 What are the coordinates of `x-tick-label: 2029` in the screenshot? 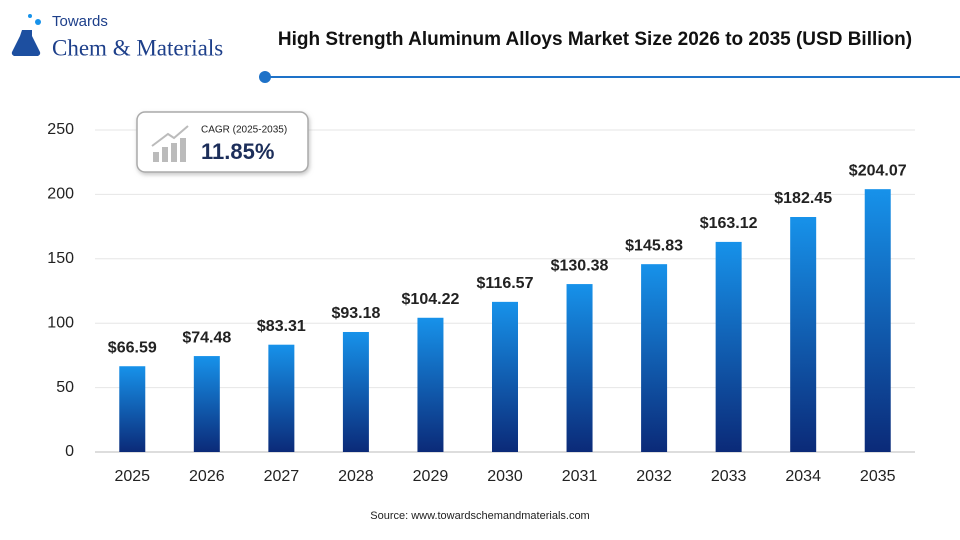 It's located at (431, 476).